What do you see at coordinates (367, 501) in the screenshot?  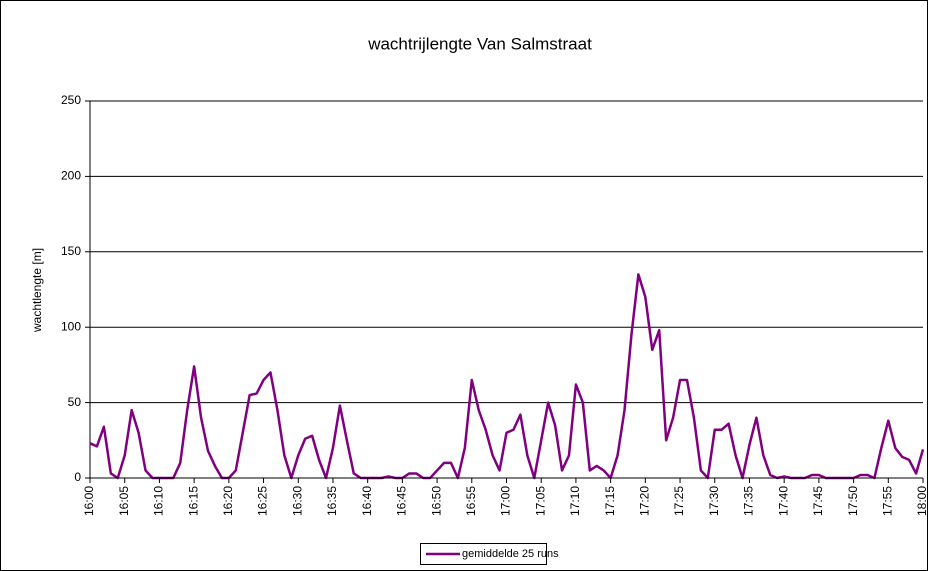 I see `x-tick-label: 16:40` at bounding box center [367, 501].